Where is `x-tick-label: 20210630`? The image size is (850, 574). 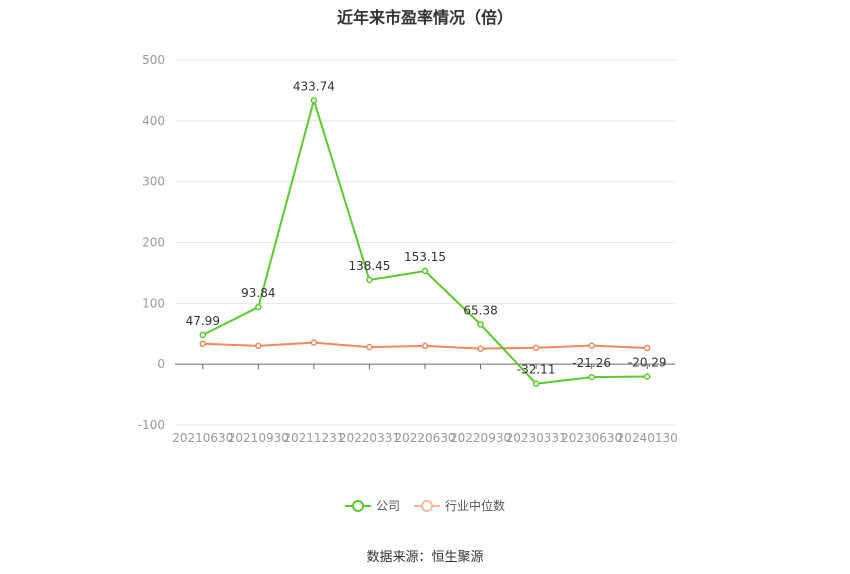
x-tick-label: 20210630 is located at coordinates (202, 438).